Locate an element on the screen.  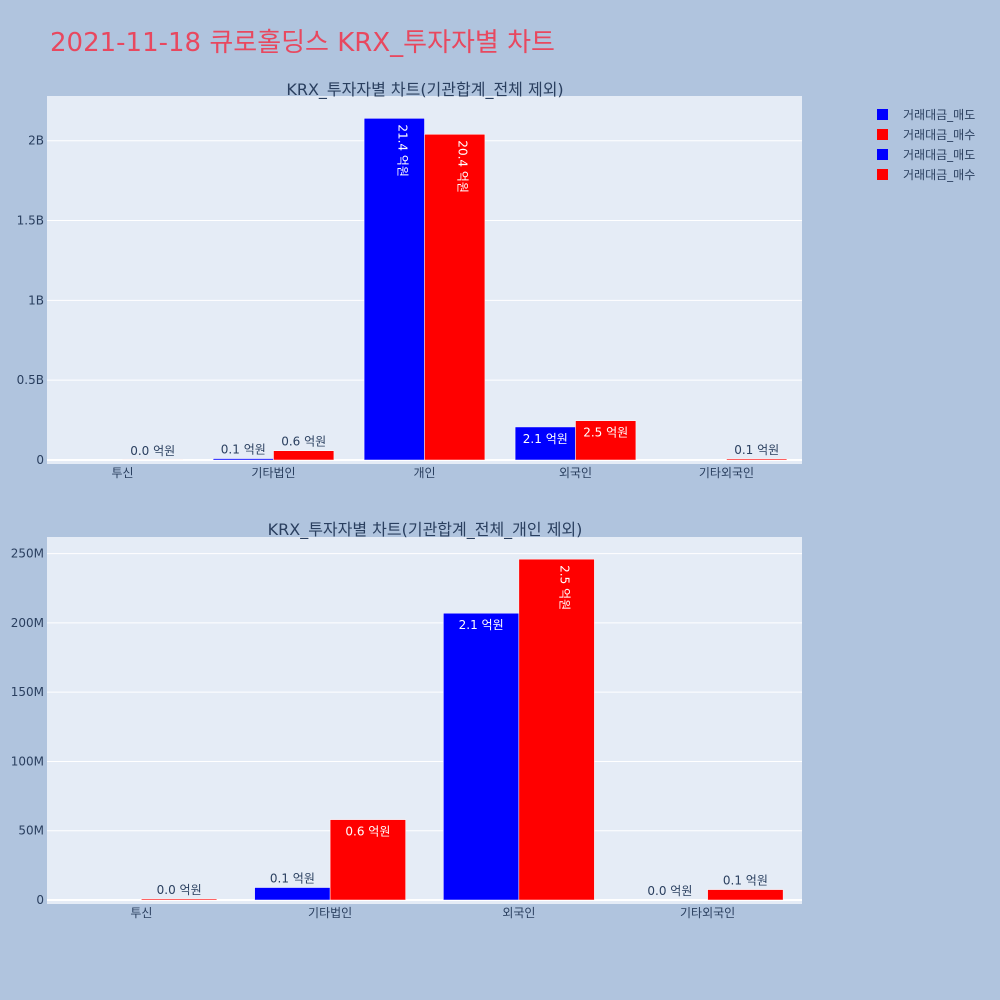
y-tick-label: 50M is located at coordinates (31, 831).